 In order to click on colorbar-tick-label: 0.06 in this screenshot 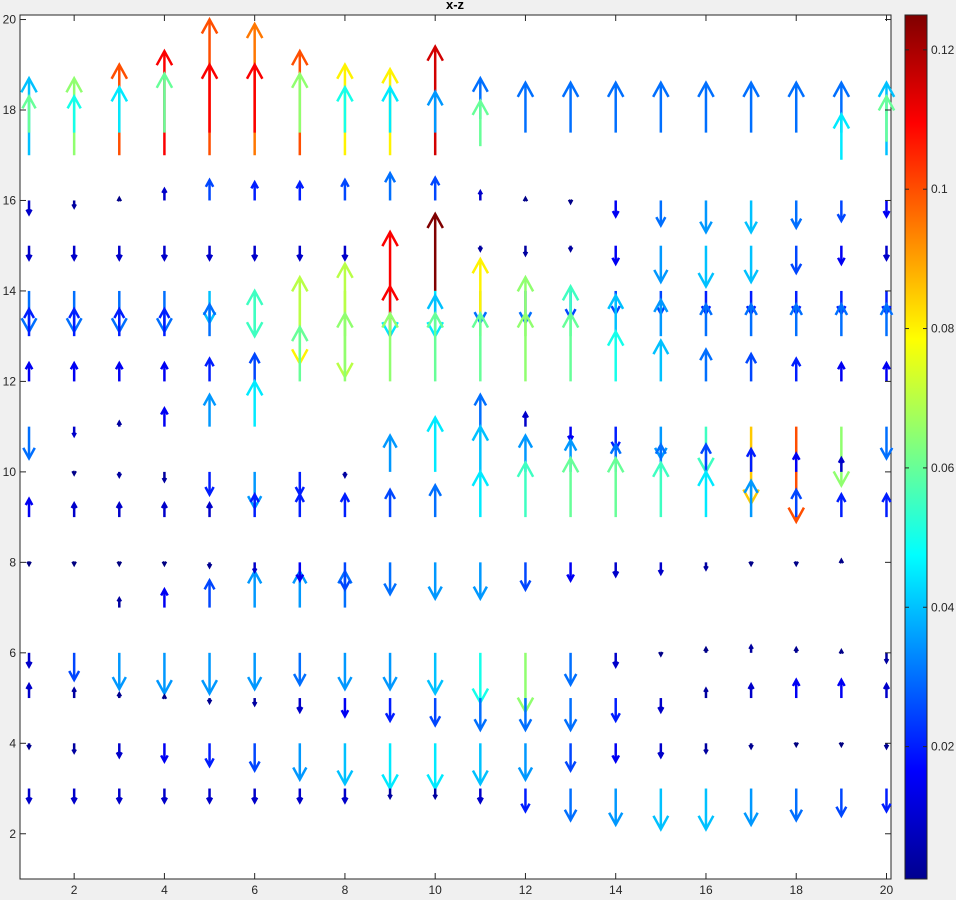, I will do `click(943, 468)`.